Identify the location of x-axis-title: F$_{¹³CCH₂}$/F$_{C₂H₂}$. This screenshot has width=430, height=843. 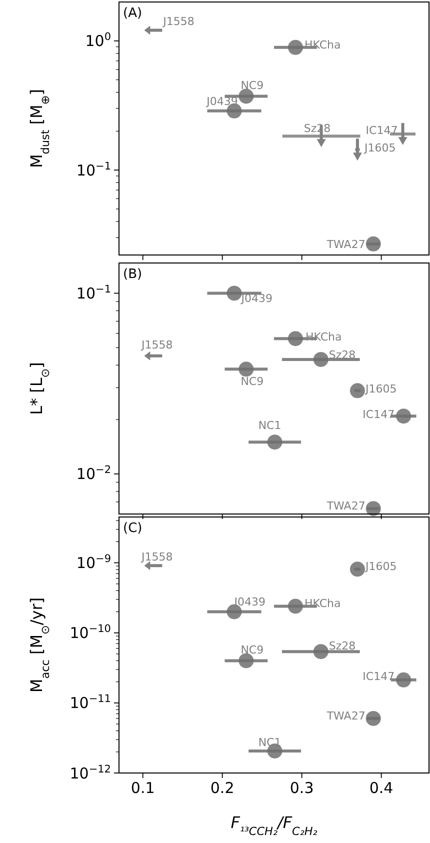
(274, 825).